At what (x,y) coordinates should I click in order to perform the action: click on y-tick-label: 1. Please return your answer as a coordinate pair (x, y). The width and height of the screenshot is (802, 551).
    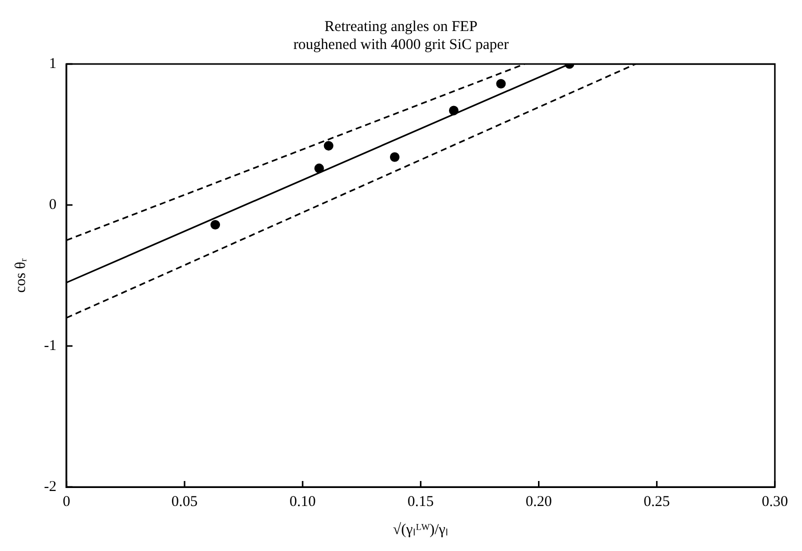
    Looking at the image, I should click on (52, 64).